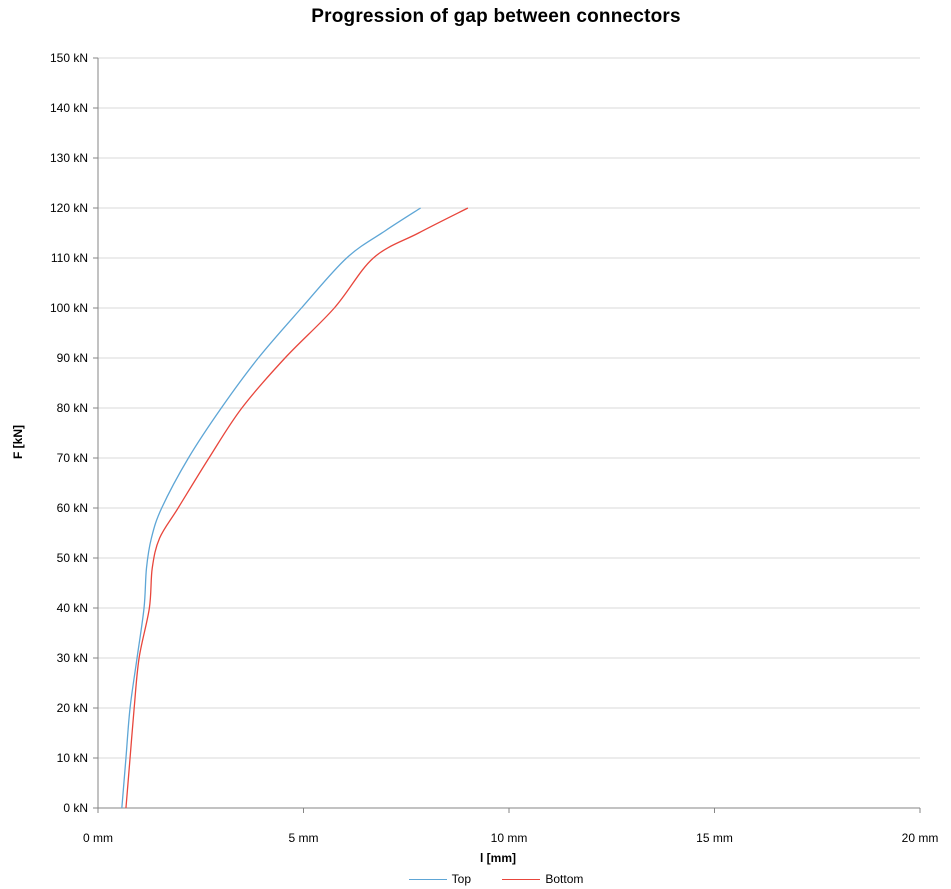 This screenshot has width=951, height=889. What do you see at coordinates (72, 458) in the screenshot?
I see `y-tick-label: 70 kN` at bounding box center [72, 458].